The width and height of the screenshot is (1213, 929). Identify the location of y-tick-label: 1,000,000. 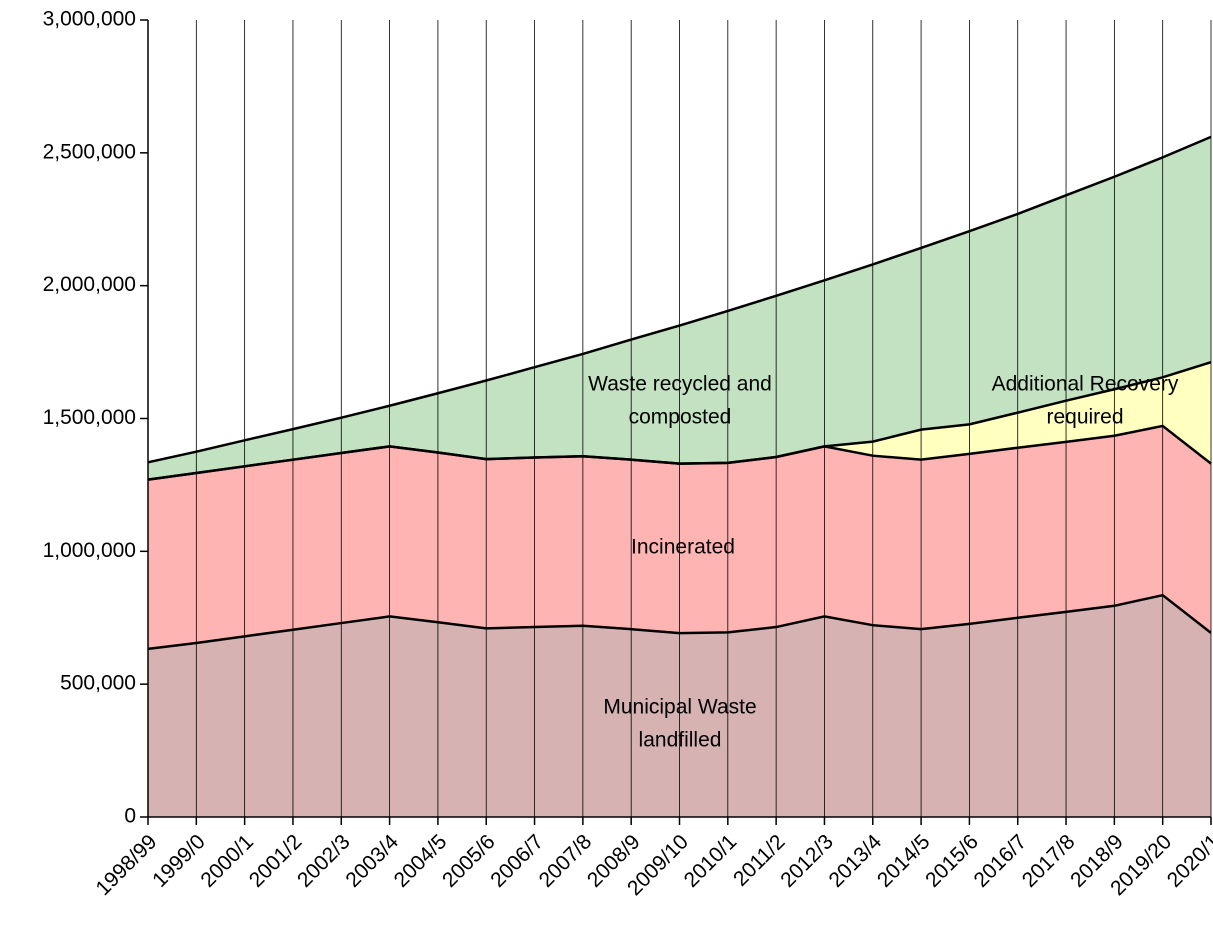
(89, 550).